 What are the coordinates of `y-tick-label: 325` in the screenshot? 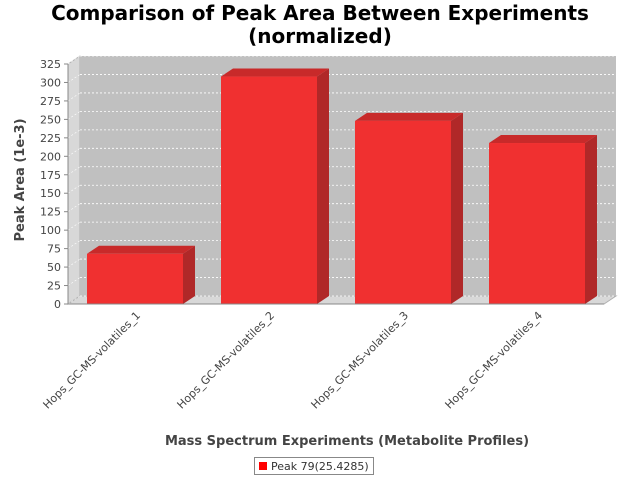 It's located at (50, 64).